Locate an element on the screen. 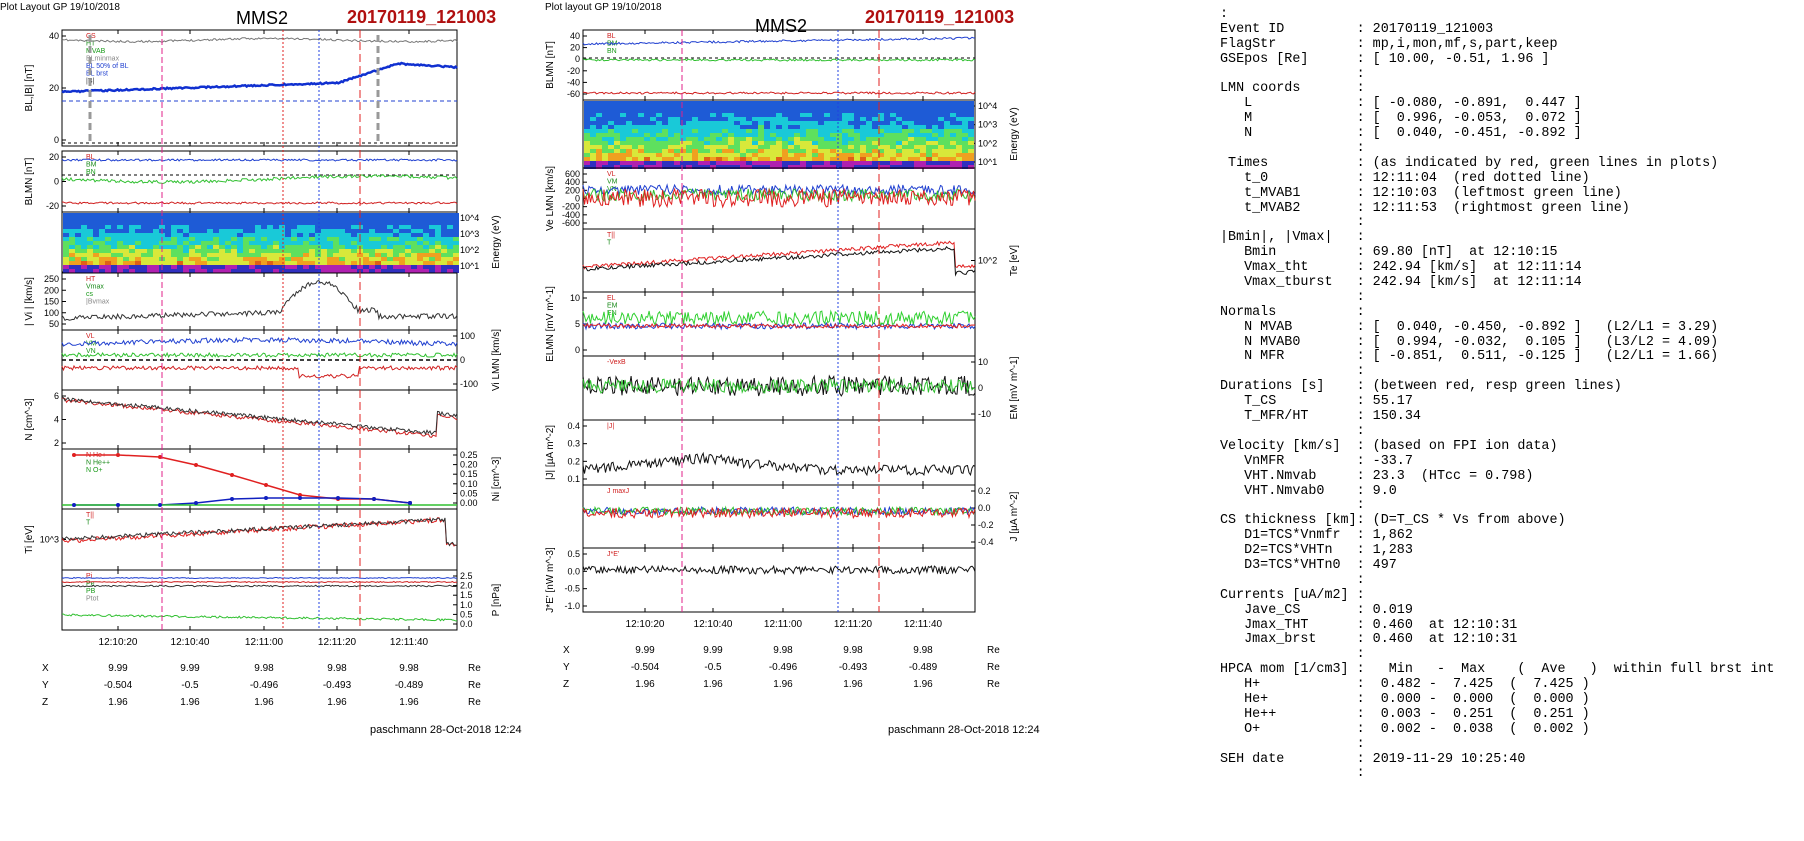 The width and height of the screenshot is (1804, 841). info-line: VHT.Nmvab0 : 9.0 is located at coordinates (1308, 491).